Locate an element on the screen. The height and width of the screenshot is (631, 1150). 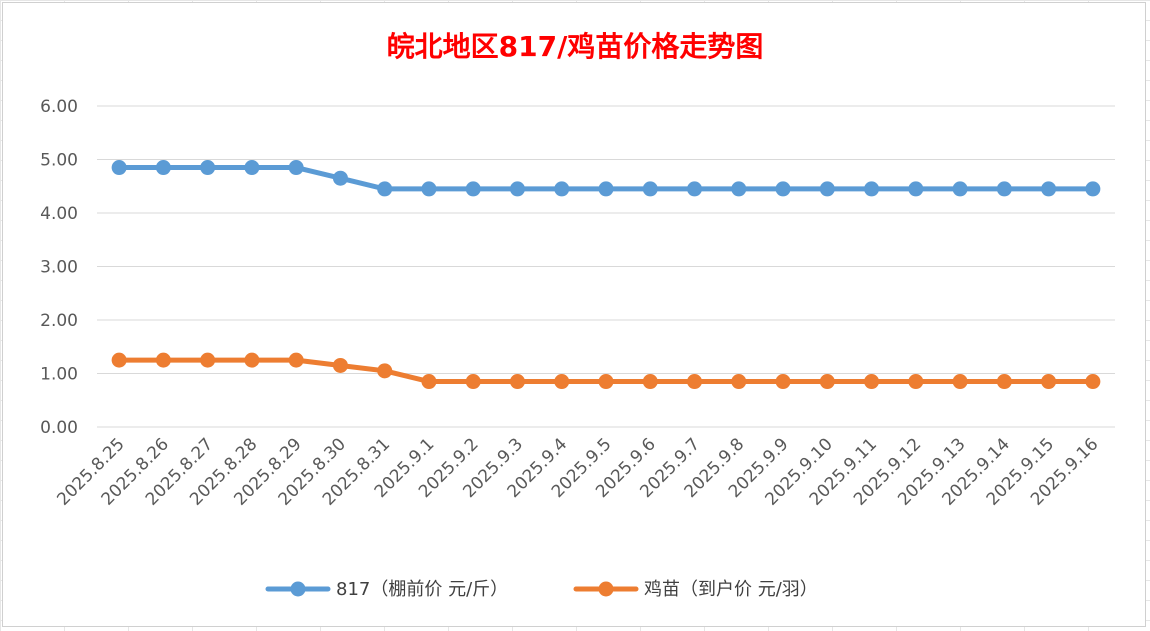
legend: 817（棚前价 元/斤） 鸡苗（到户价 元/羽） is located at coordinates (541, 589).